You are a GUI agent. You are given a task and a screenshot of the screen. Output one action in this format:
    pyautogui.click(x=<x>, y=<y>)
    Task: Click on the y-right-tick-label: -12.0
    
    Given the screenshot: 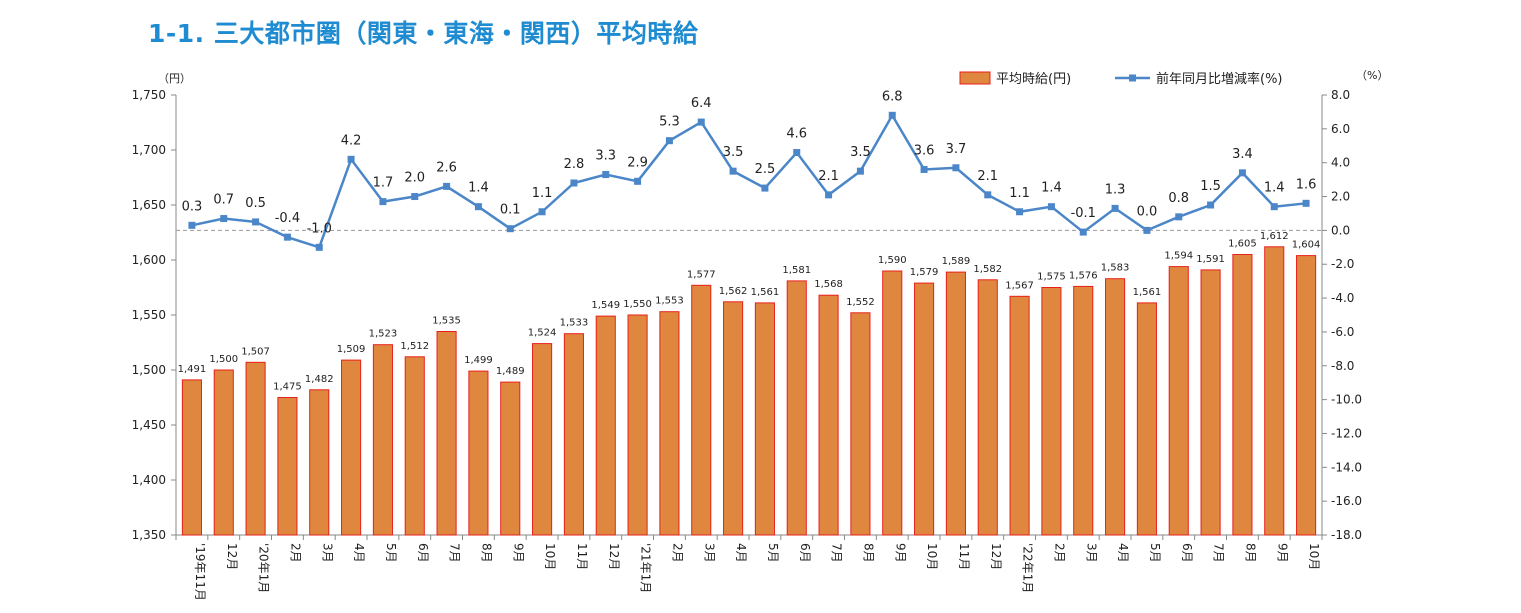 What is the action you would take?
    pyautogui.click(x=1346, y=433)
    